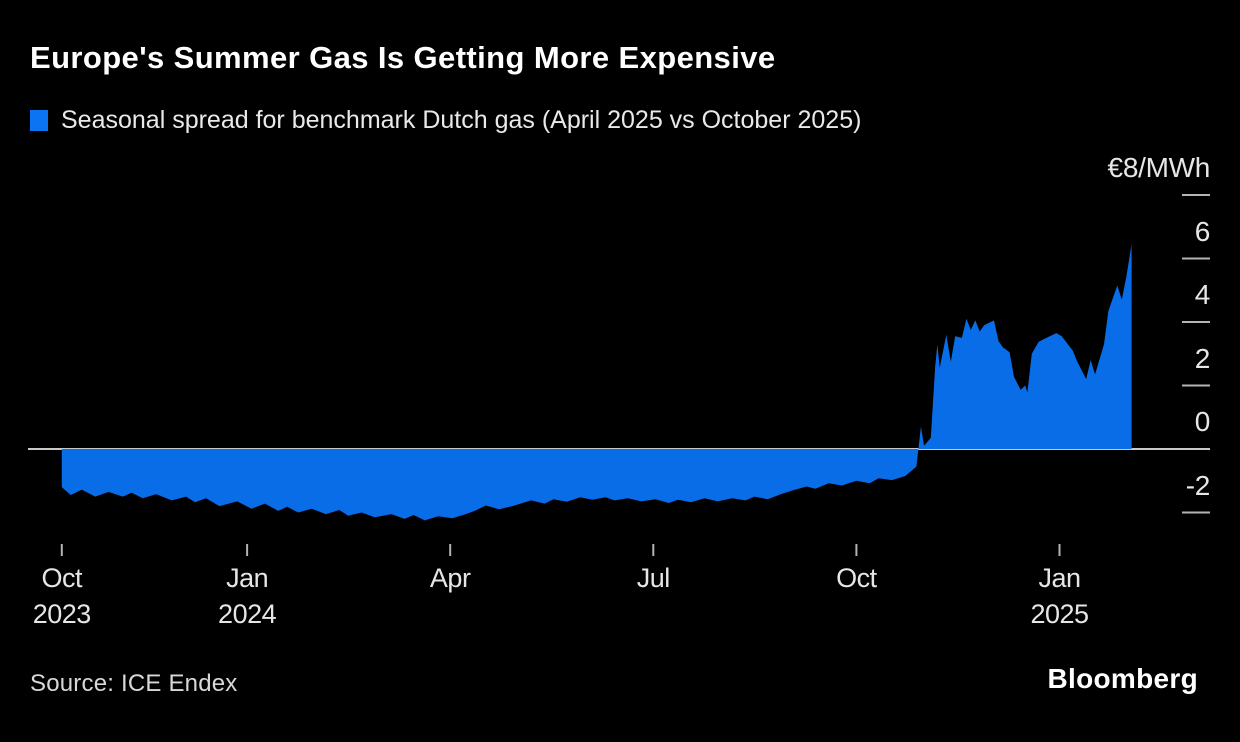 This screenshot has height=742, width=1240. I want to click on y-axis-tick-label: €8/MWh, so click(1159, 167).